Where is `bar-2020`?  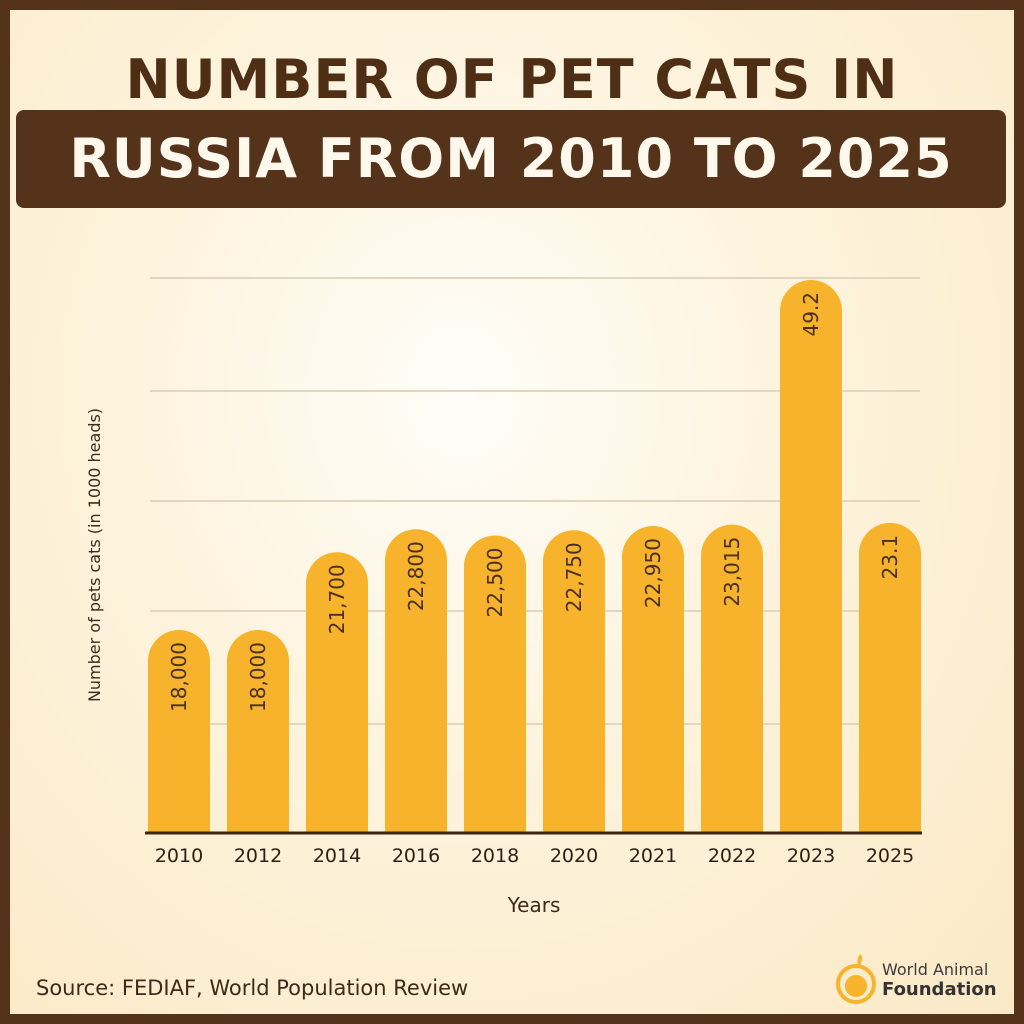
bar-2020 is located at coordinates (574, 681).